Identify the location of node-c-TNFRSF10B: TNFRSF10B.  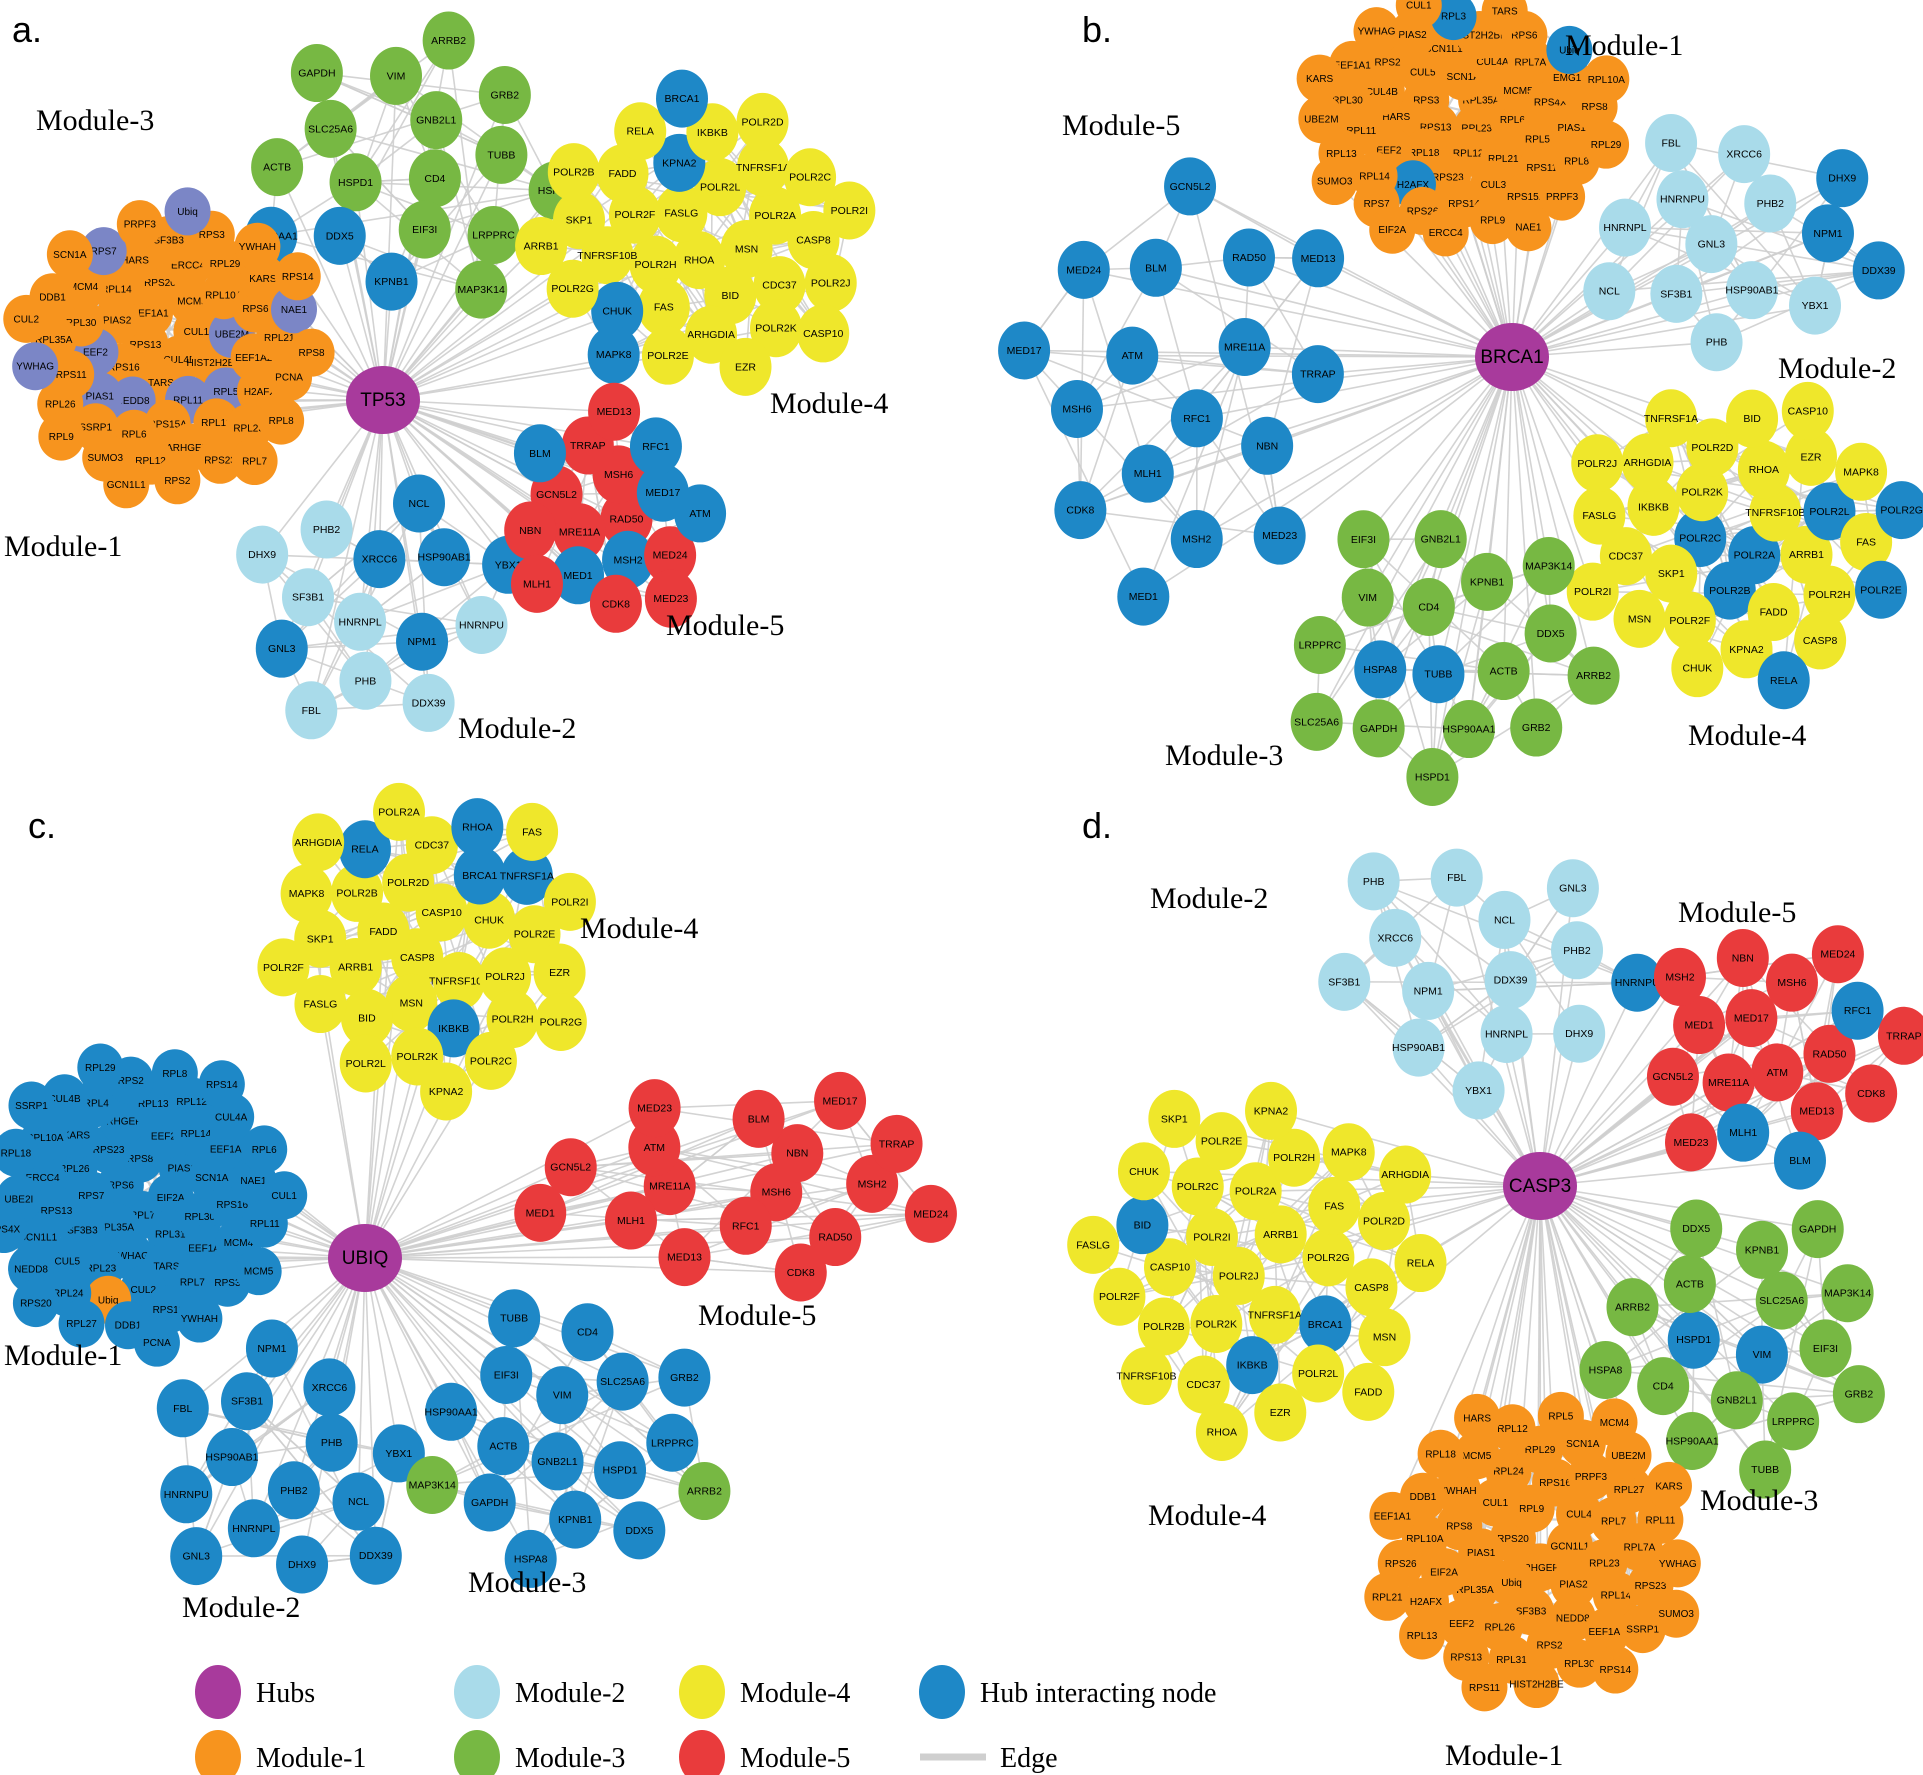
(459, 980).